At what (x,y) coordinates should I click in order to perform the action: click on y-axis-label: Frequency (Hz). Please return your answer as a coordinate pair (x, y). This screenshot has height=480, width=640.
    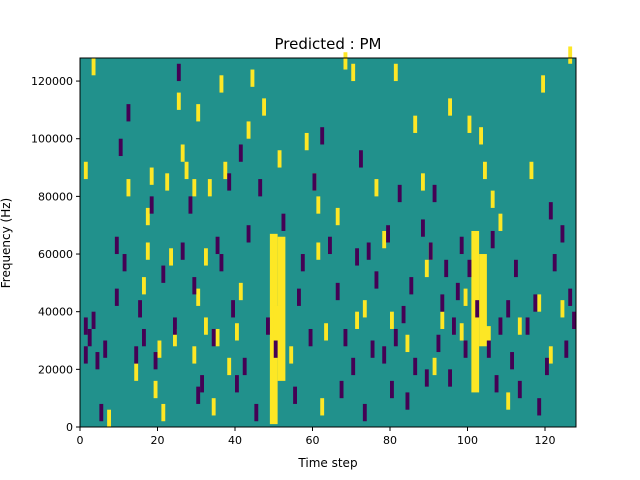
    Looking at the image, I should click on (6, 243).